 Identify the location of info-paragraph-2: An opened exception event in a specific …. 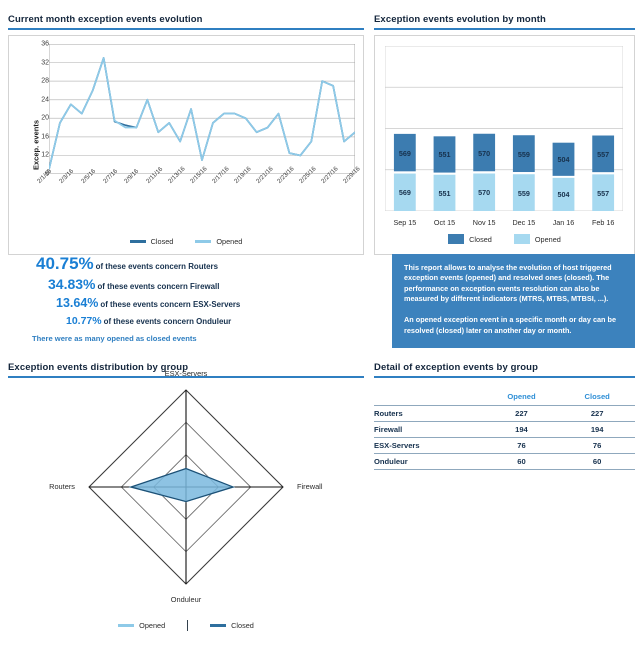
(510, 325).